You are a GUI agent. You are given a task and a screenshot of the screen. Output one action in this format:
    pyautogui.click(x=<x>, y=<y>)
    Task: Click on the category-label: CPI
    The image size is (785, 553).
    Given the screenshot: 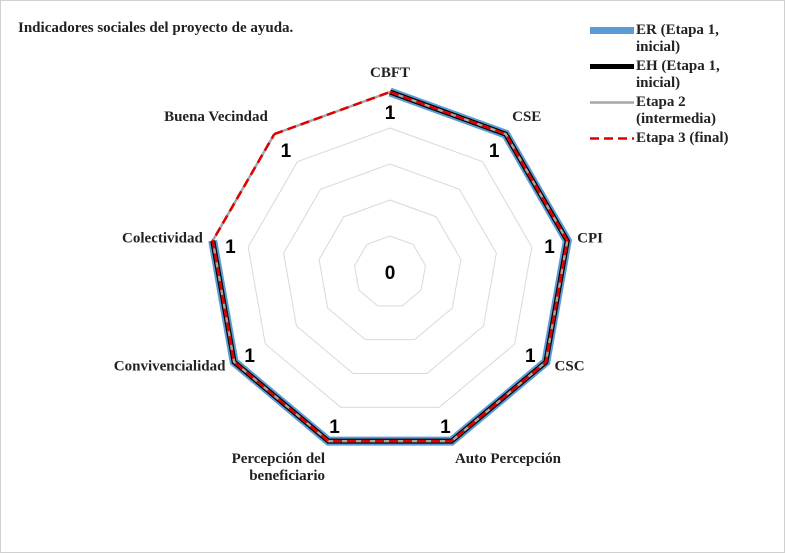 What is the action you would take?
    pyautogui.click(x=590, y=238)
    